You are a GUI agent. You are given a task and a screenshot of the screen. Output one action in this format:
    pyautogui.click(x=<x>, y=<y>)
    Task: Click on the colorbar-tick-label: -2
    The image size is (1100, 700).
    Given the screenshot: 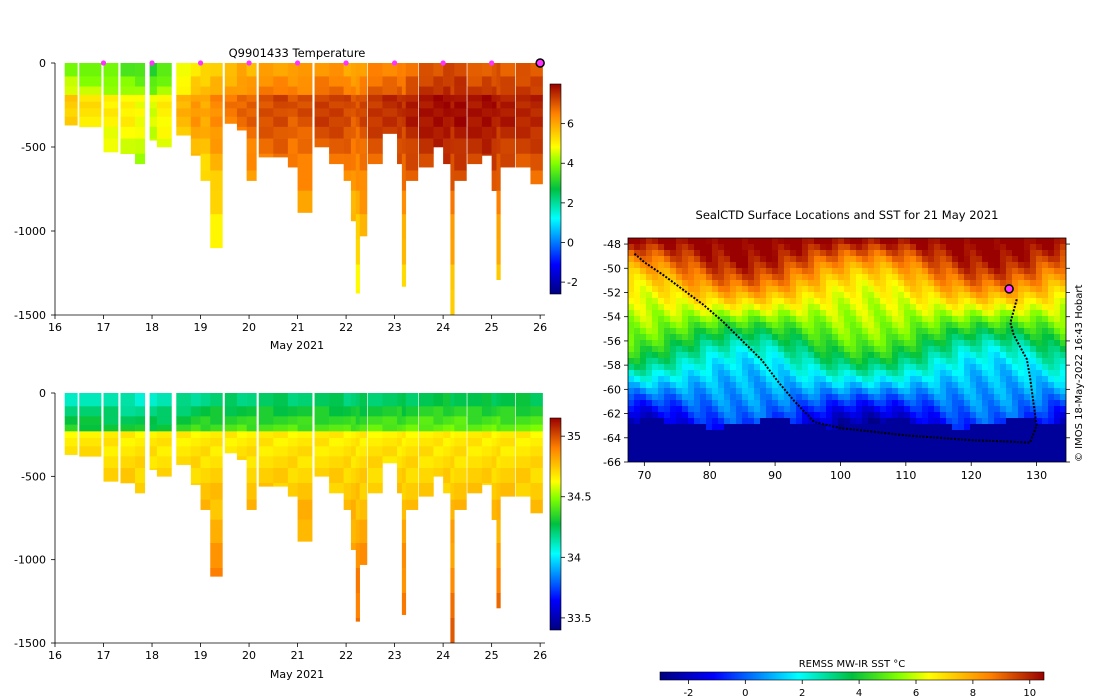 What is the action you would take?
    pyautogui.click(x=572, y=282)
    